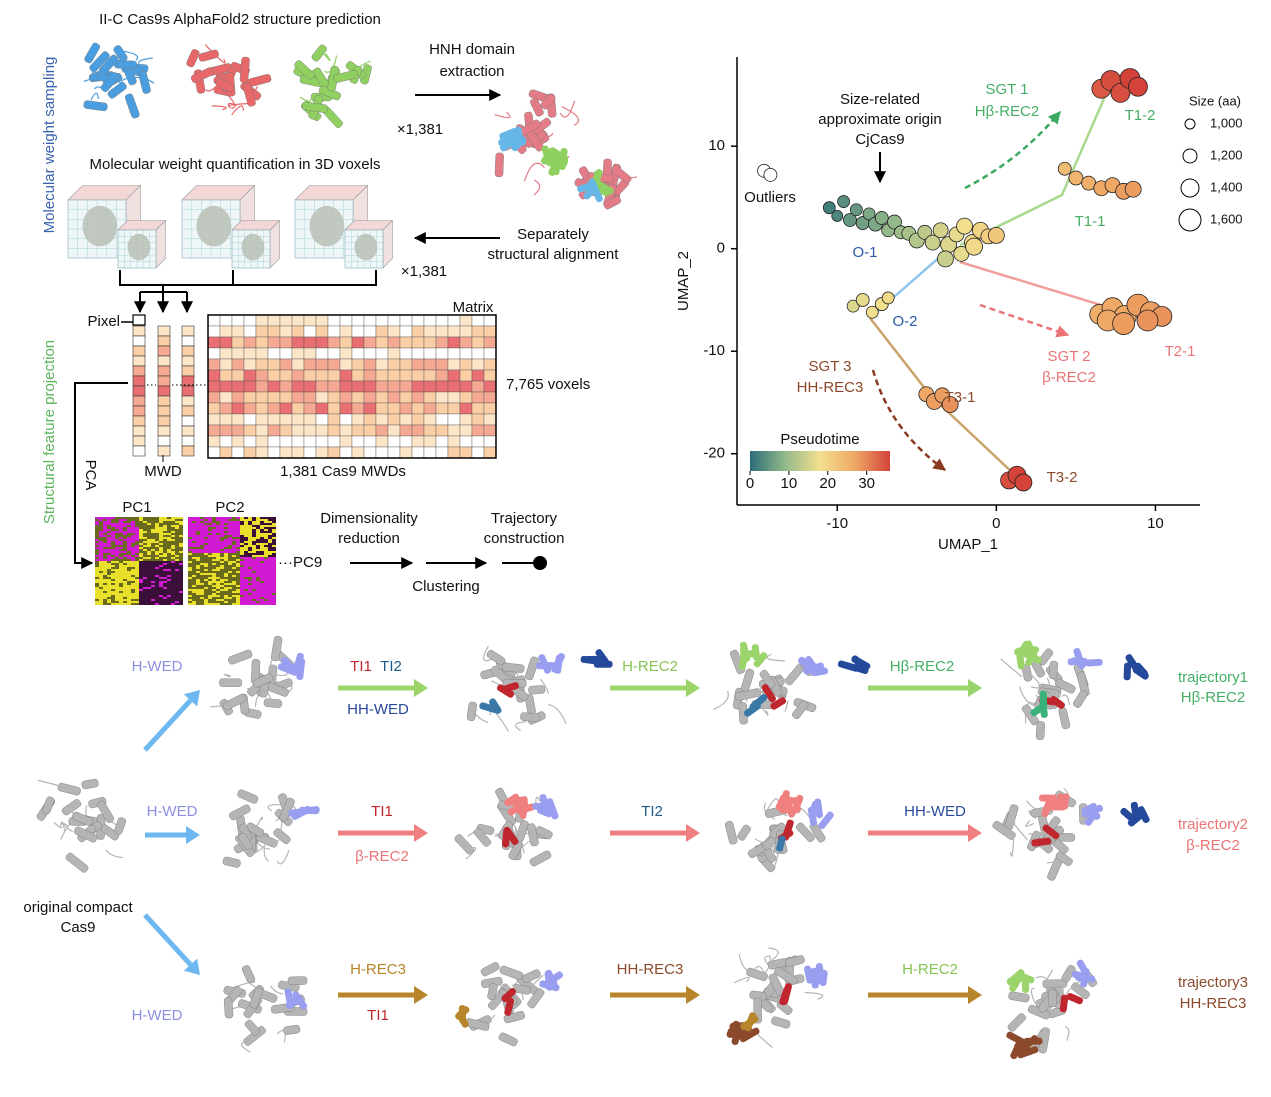 This screenshot has height=1097, width=1271. What do you see at coordinates (378, 1015) in the screenshot?
I see `step-label: TI1` at bounding box center [378, 1015].